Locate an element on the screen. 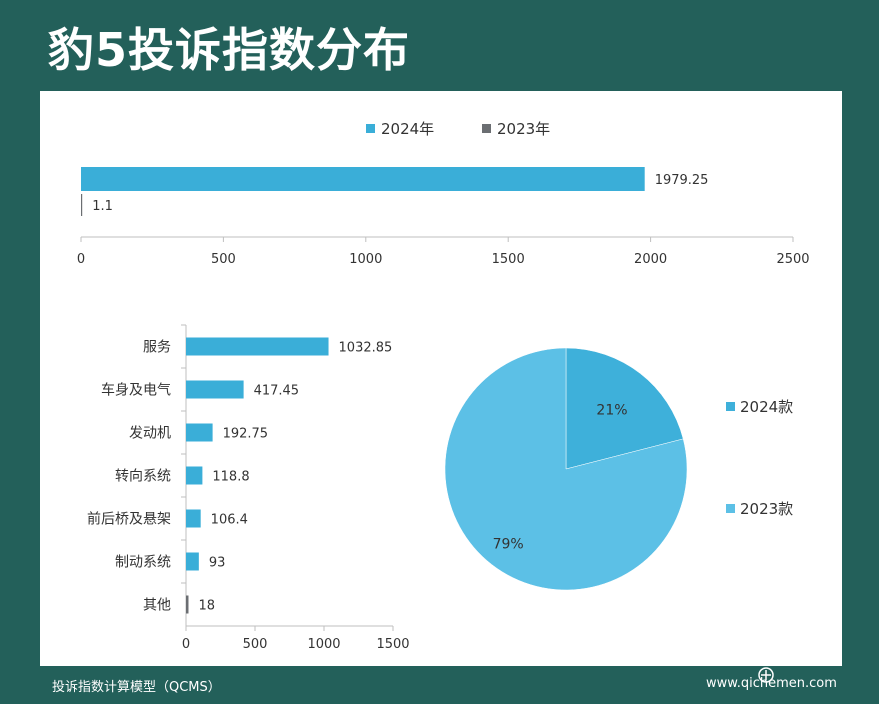 Image resolution: width=879 pixels, height=704 pixels. category-label: 制动系统 is located at coordinates (143, 563).